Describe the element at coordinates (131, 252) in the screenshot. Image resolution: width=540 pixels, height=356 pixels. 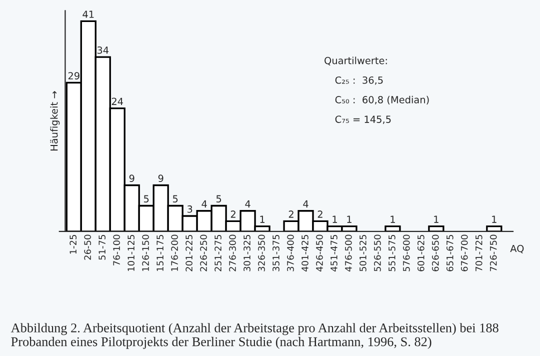
I see `x-tick-label: 101-125` at that location.